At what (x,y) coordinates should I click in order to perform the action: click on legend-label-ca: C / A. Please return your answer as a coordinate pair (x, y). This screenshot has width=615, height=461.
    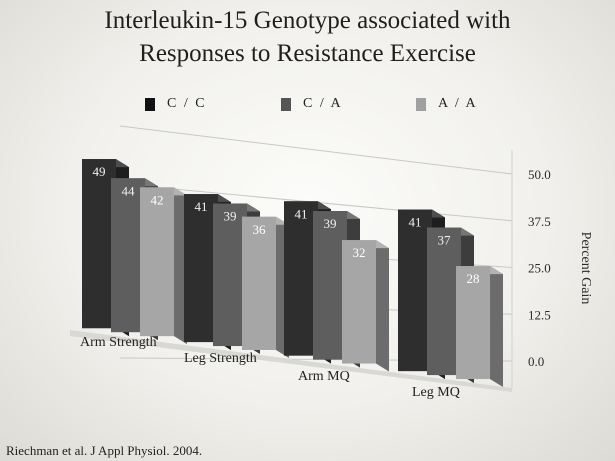
    Looking at the image, I should click on (323, 103).